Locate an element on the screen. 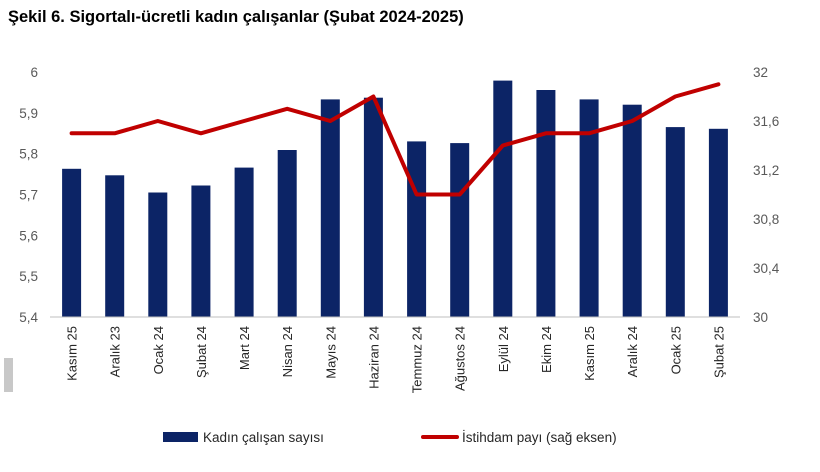  y-right-ticks: 30 30,4 30,8 31,2 31,6 32 is located at coordinates (766, 195).